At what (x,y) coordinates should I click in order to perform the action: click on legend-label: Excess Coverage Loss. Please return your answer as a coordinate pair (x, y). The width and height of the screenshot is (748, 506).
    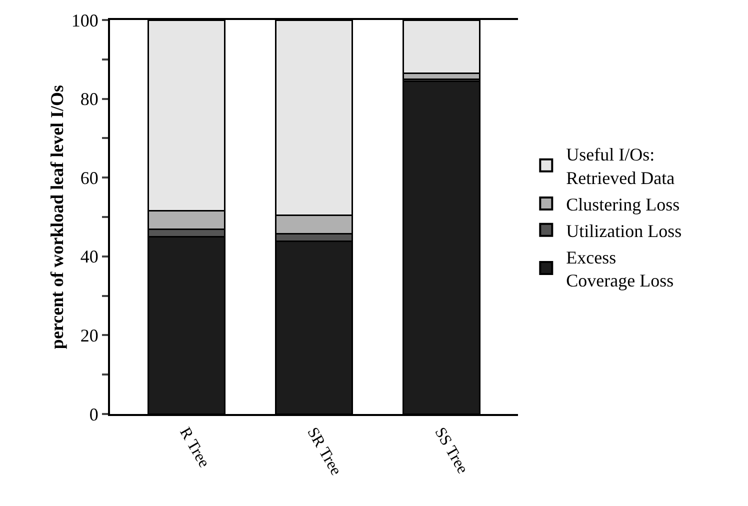
    Looking at the image, I should click on (620, 269).